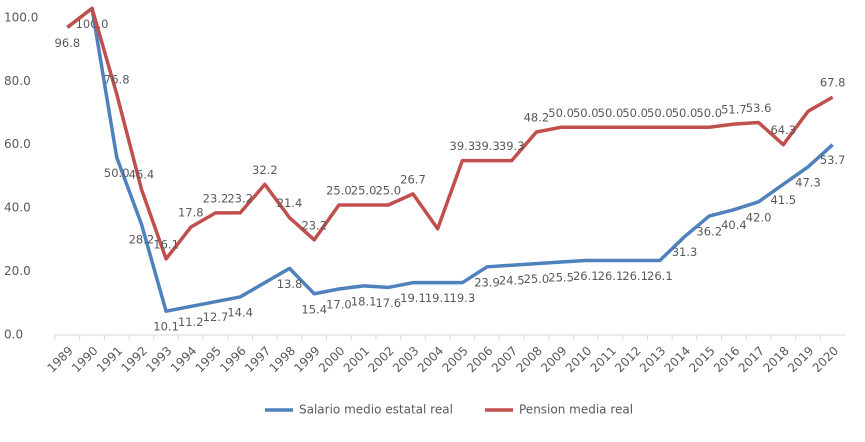 Image resolution: width=865 pixels, height=442 pixels. Describe the element at coordinates (21, 17) in the screenshot. I see `y-tick-label: 100.0` at that location.